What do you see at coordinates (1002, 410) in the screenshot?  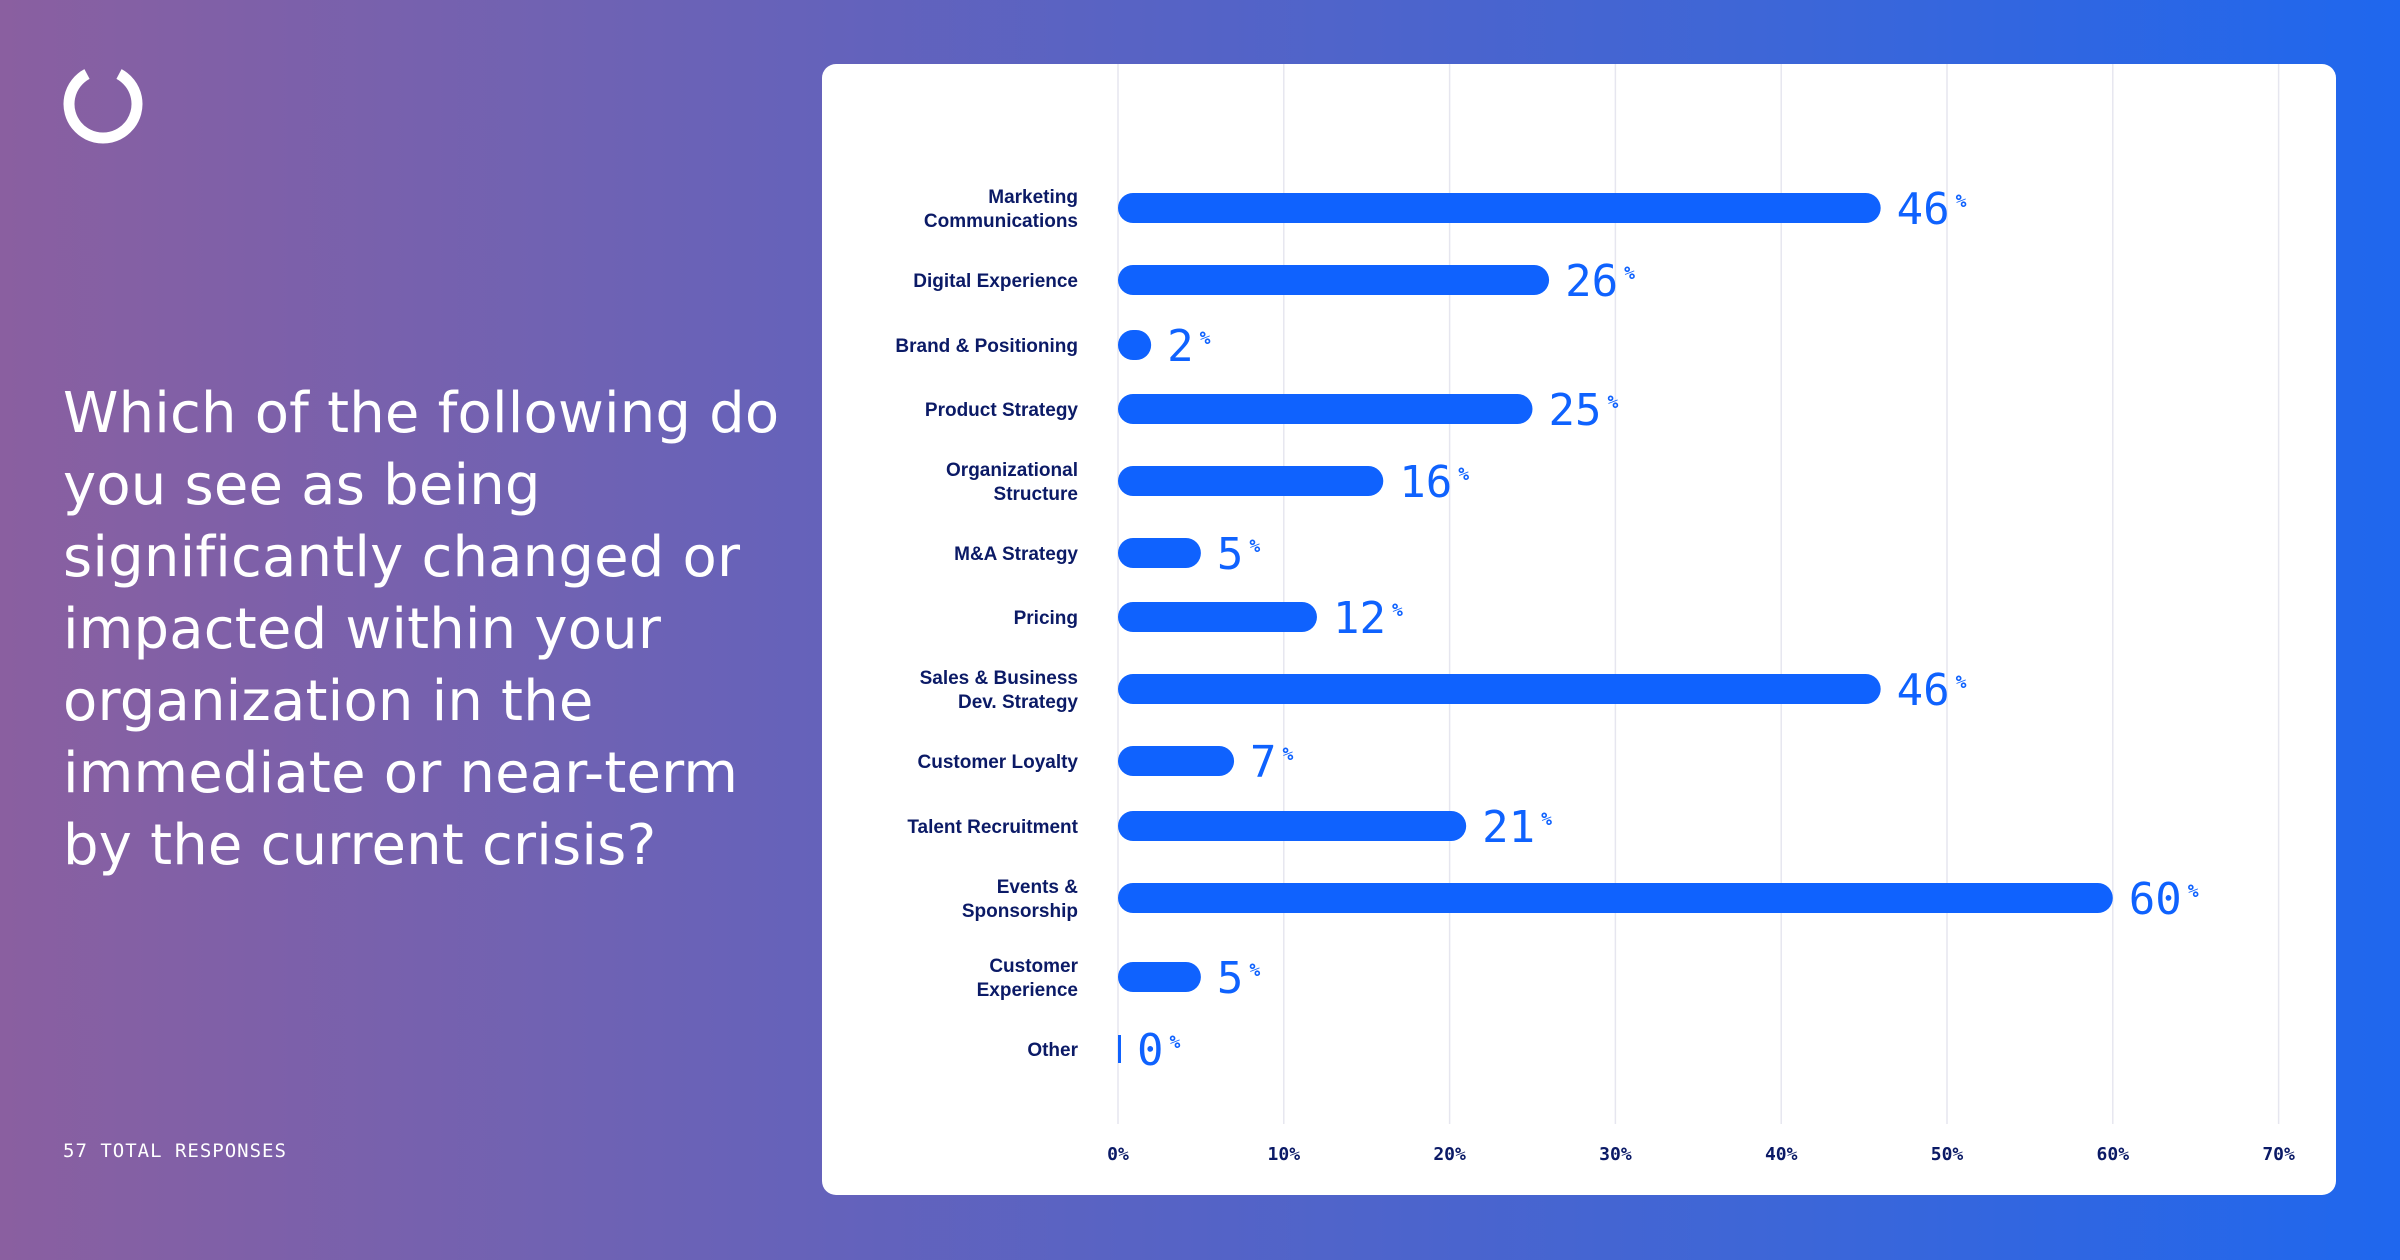 I see `category-label: Product Strategy` at bounding box center [1002, 410].